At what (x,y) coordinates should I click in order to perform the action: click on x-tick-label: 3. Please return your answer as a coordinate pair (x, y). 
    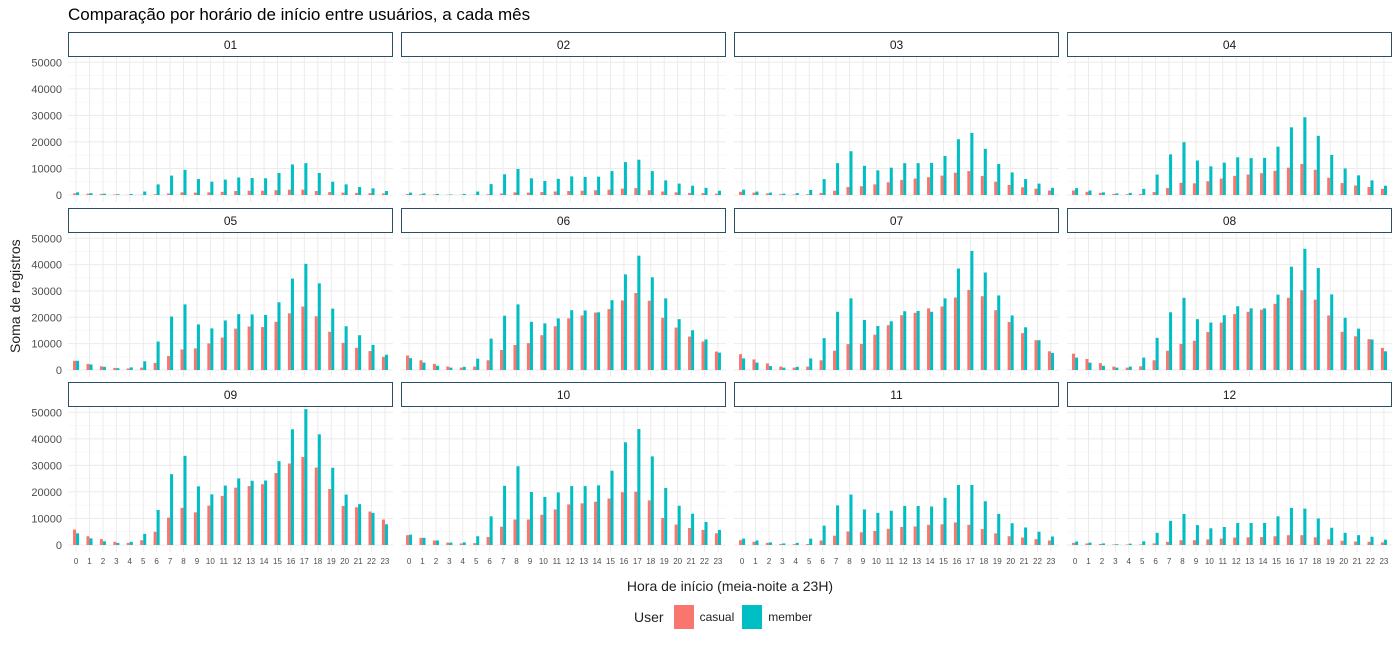
    Looking at the image, I should click on (782, 561).